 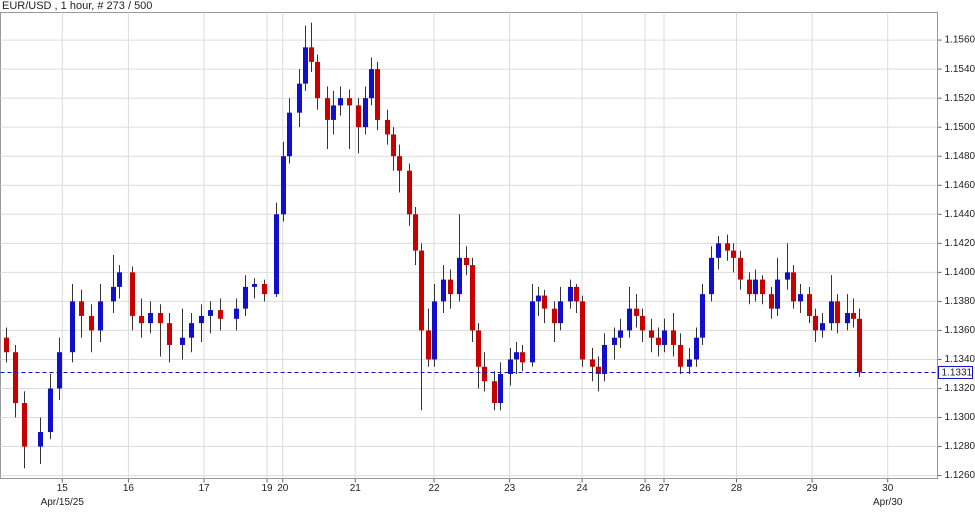 I want to click on y-tick-label: 1.1460, so click(x=960, y=185).